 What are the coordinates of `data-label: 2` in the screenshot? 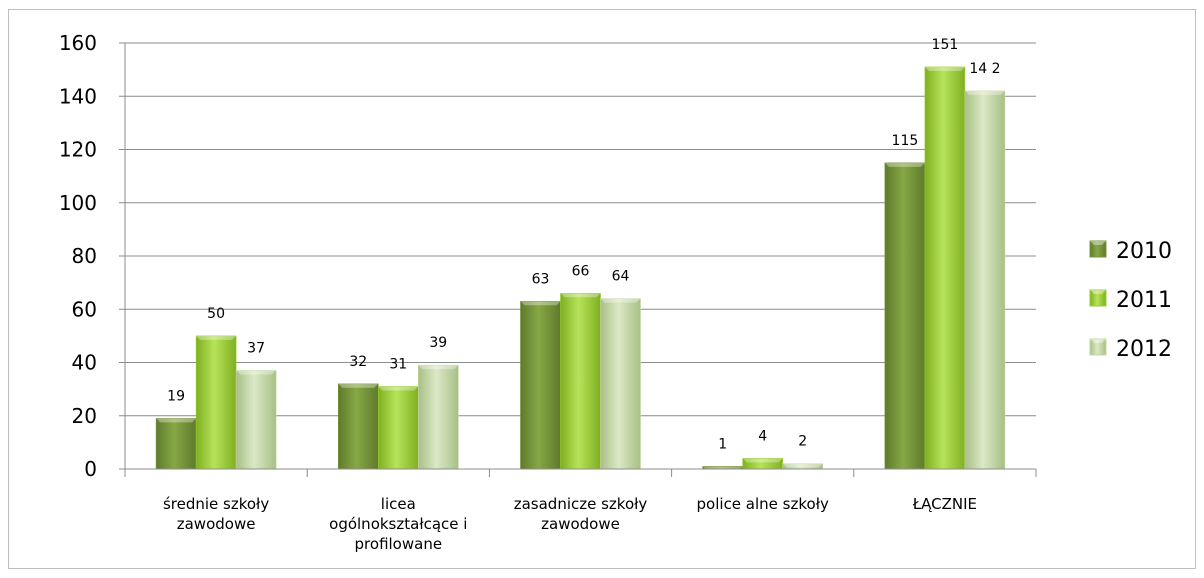 It's located at (802, 442).